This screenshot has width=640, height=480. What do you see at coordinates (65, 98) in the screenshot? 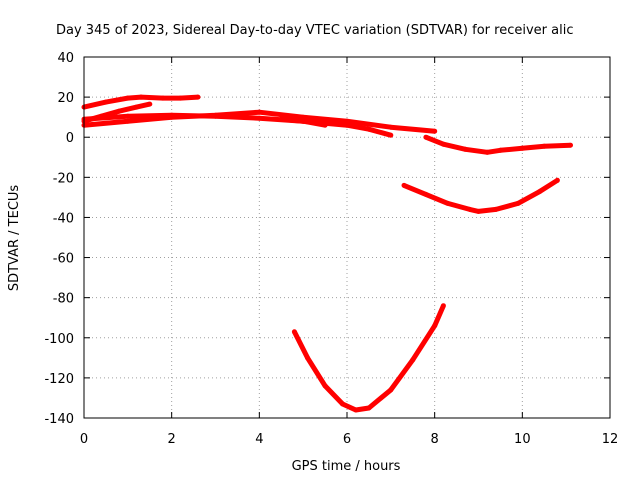
I see `y-tick-label: 20` at bounding box center [65, 98].